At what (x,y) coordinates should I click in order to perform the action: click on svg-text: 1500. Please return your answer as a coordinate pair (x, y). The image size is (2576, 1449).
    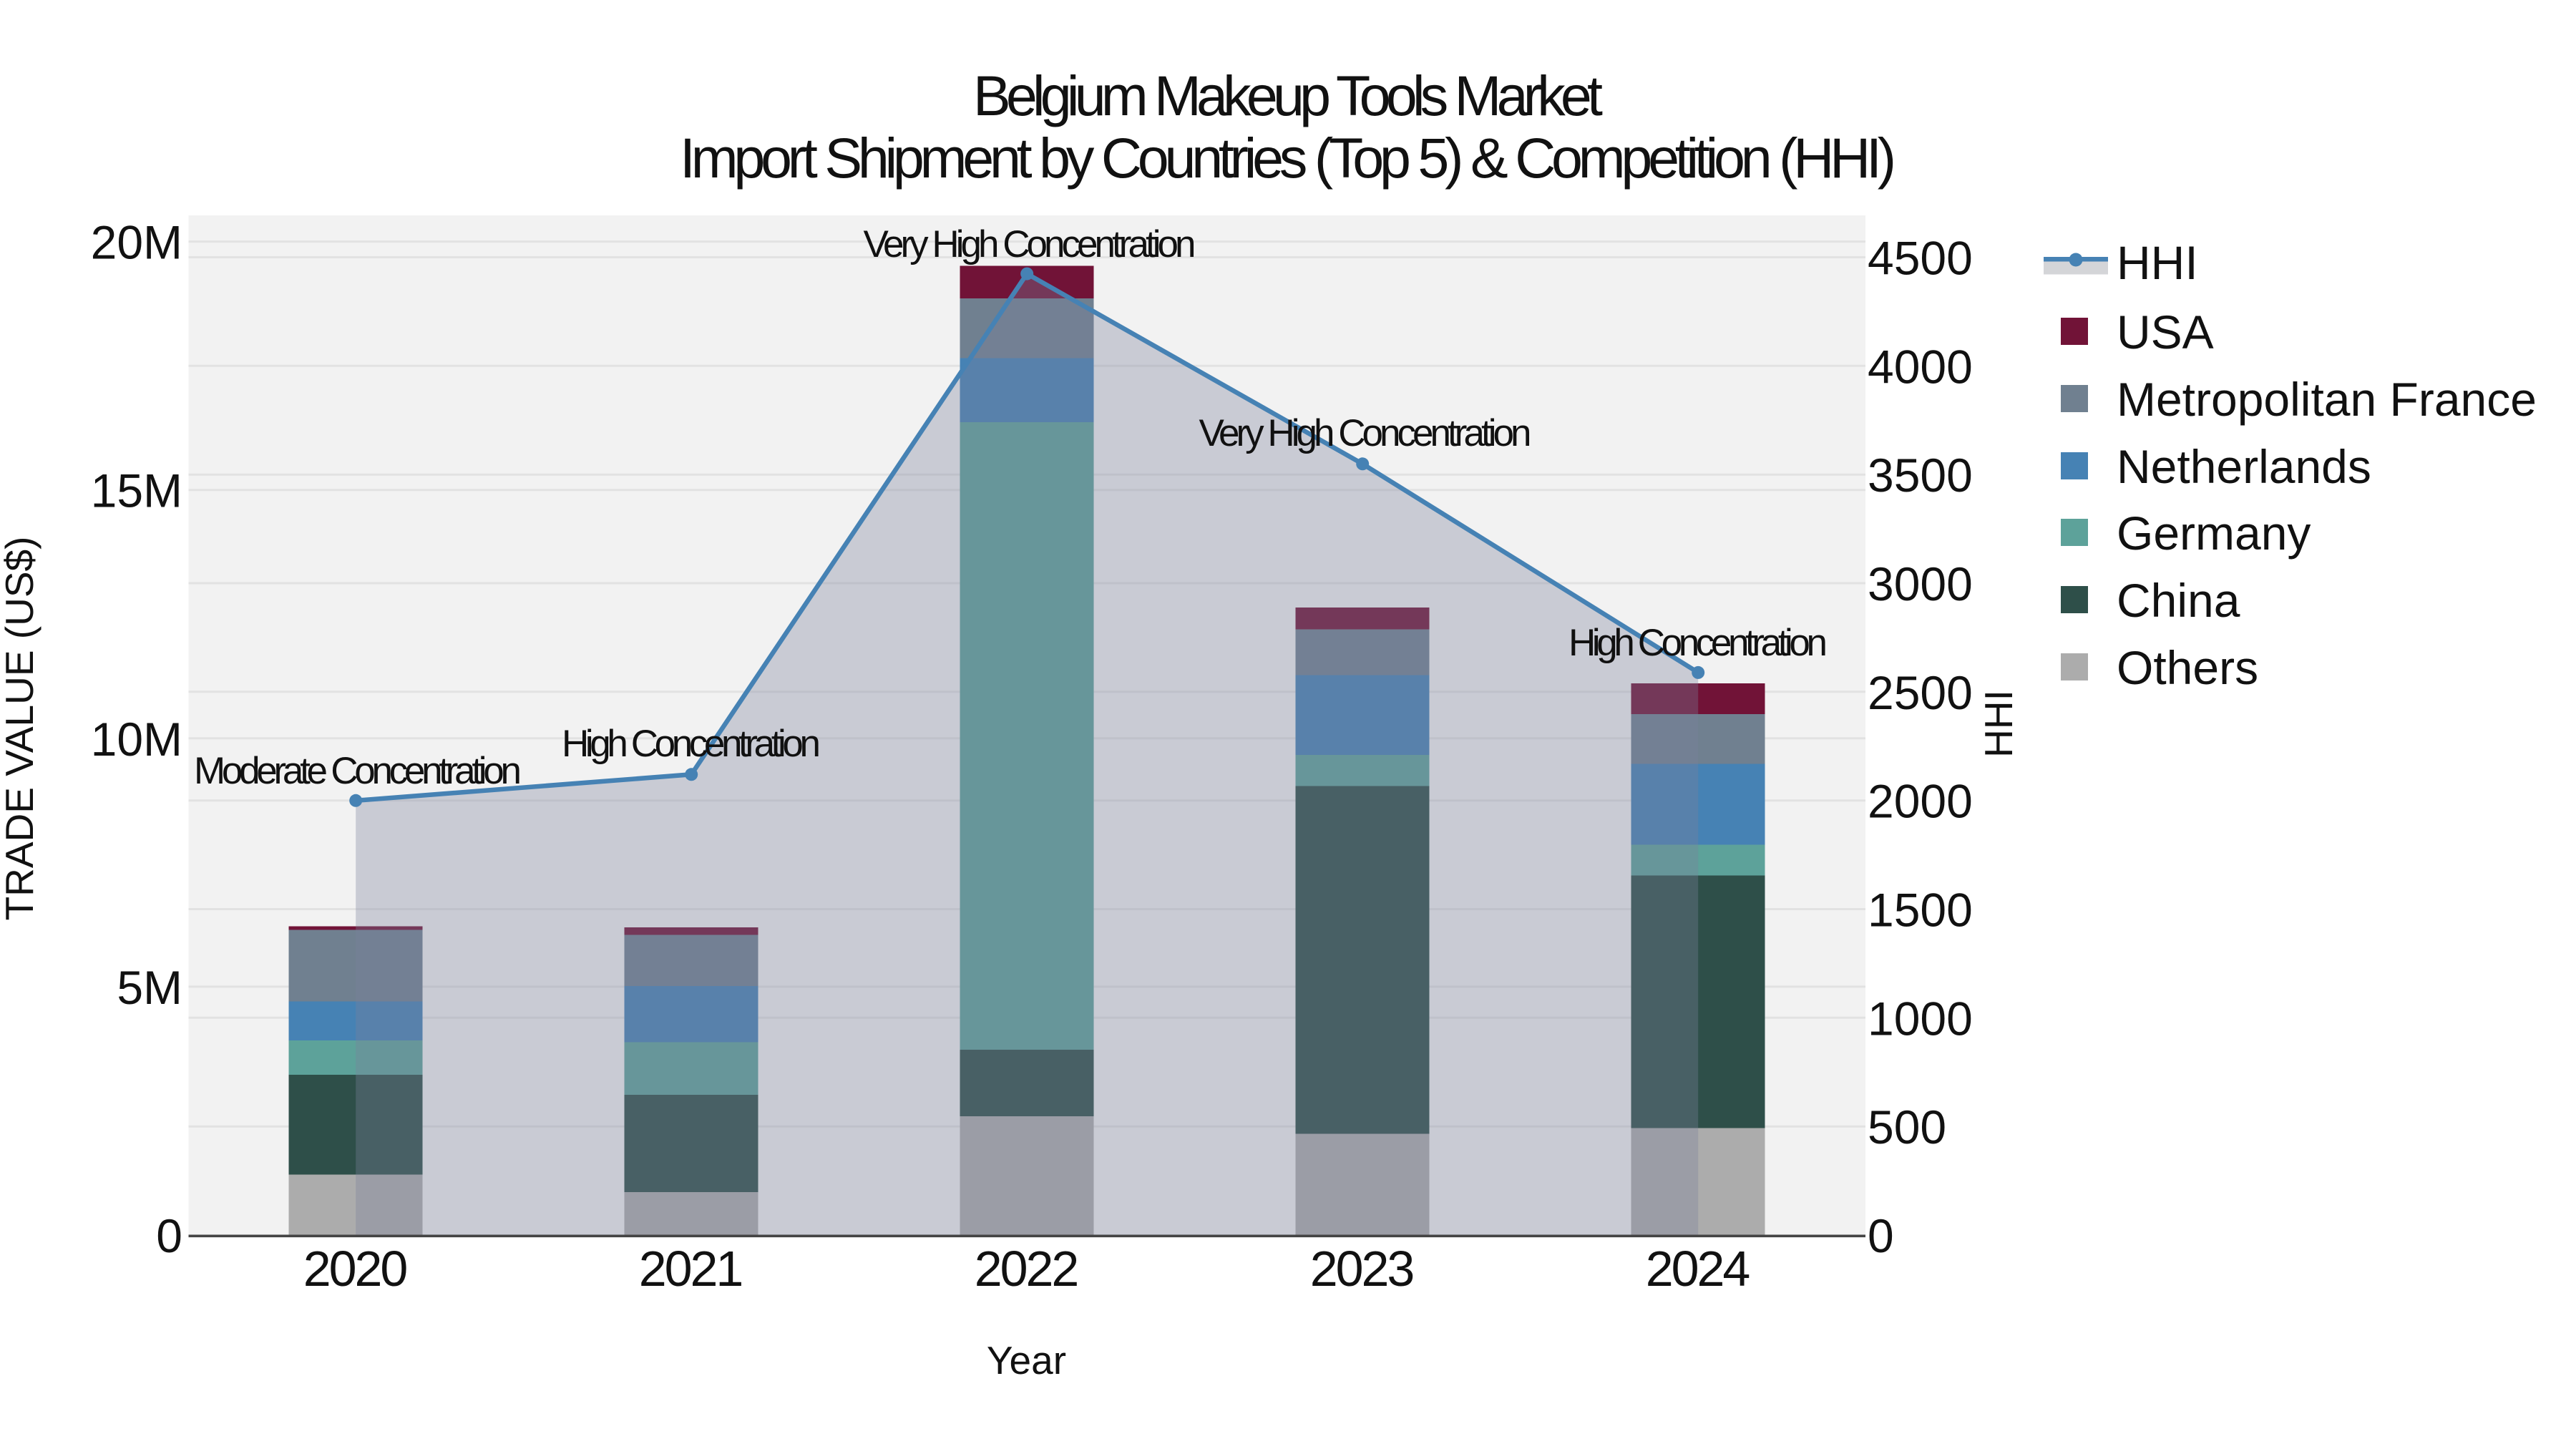
    Looking at the image, I should click on (1920, 911).